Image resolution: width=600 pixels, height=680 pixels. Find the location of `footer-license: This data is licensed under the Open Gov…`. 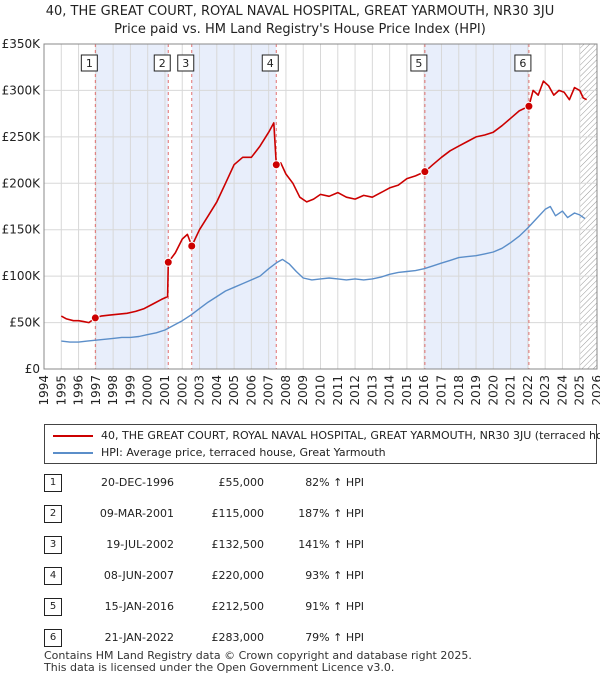

footer-license: This data is licensed under the Open Gov… is located at coordinates (219, 667).